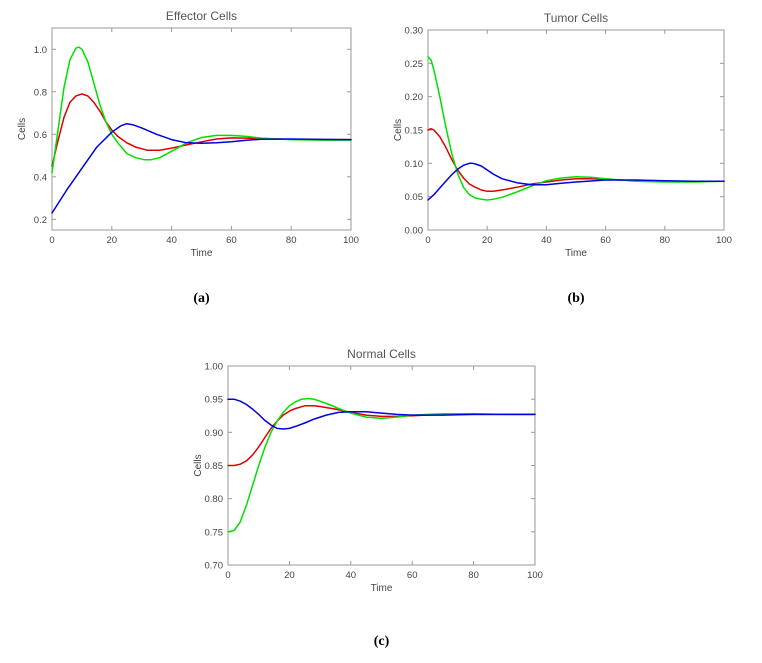 The width and height of the screenshot is (762, 663). What do you see at coordinates (381, 354) in the screenshot?
I see `chart-title: Normal Cells` at bounding box center [381, 354].